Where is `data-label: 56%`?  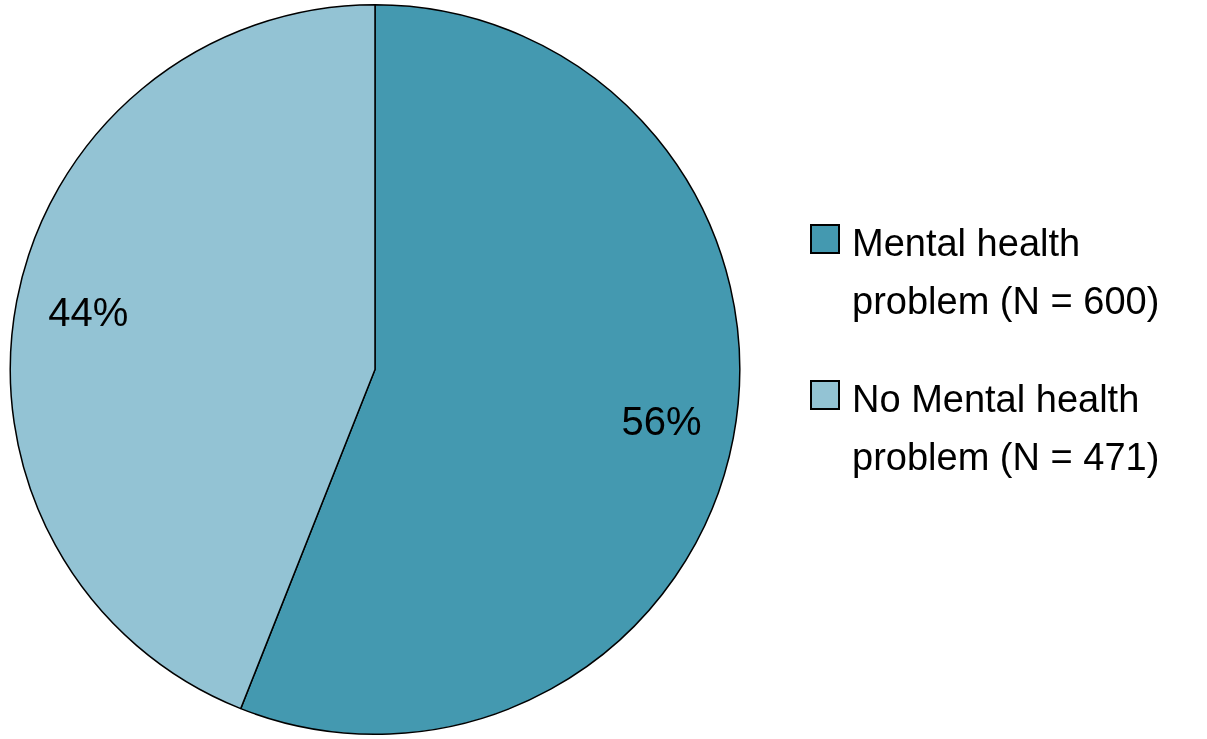
data-label: 56% is located at coordinates (661, 421).